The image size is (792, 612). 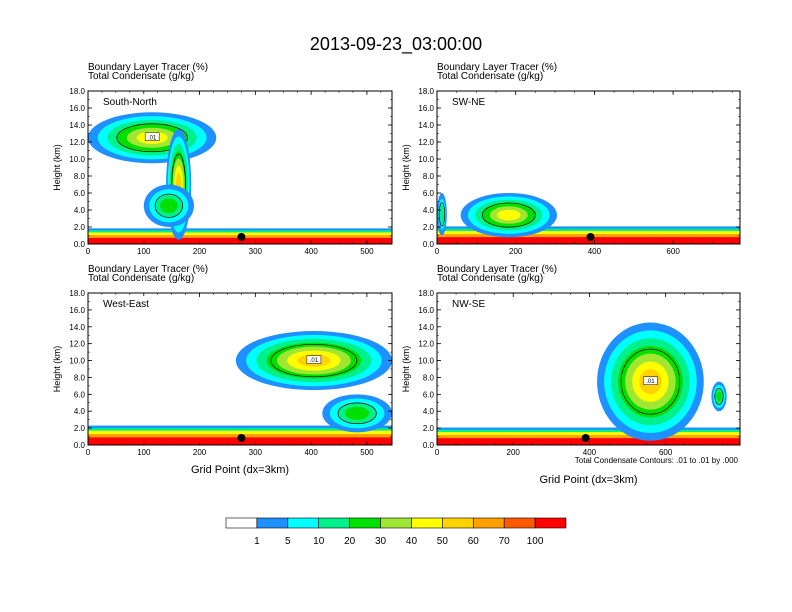 What do you see at coordinates (319, 541) in the screenshot?
I see `colorbar-label: 10` at bounding box center [319, 541].